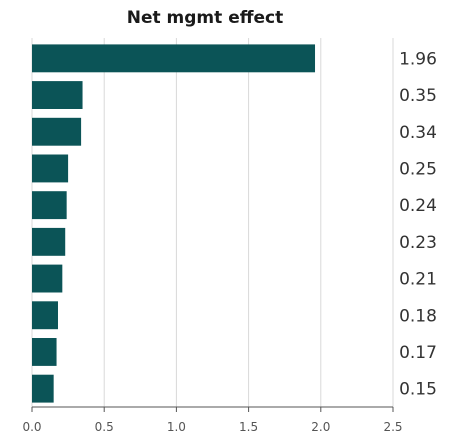  What do you see at coordinates (418, 133) in the screenshot?
I see `bar-value-label: 0.34` at bounding box center [418, 133].